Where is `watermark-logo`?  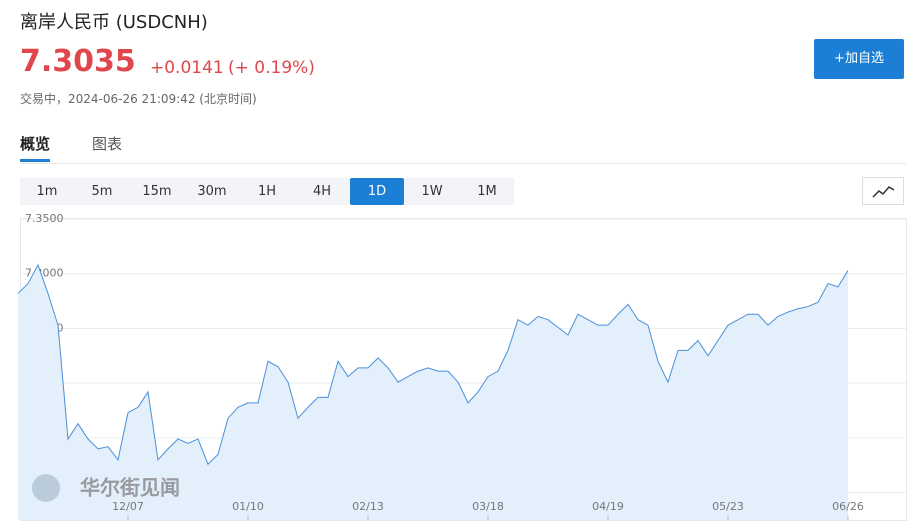
watermark-logo is located at coordinates (46, 488).